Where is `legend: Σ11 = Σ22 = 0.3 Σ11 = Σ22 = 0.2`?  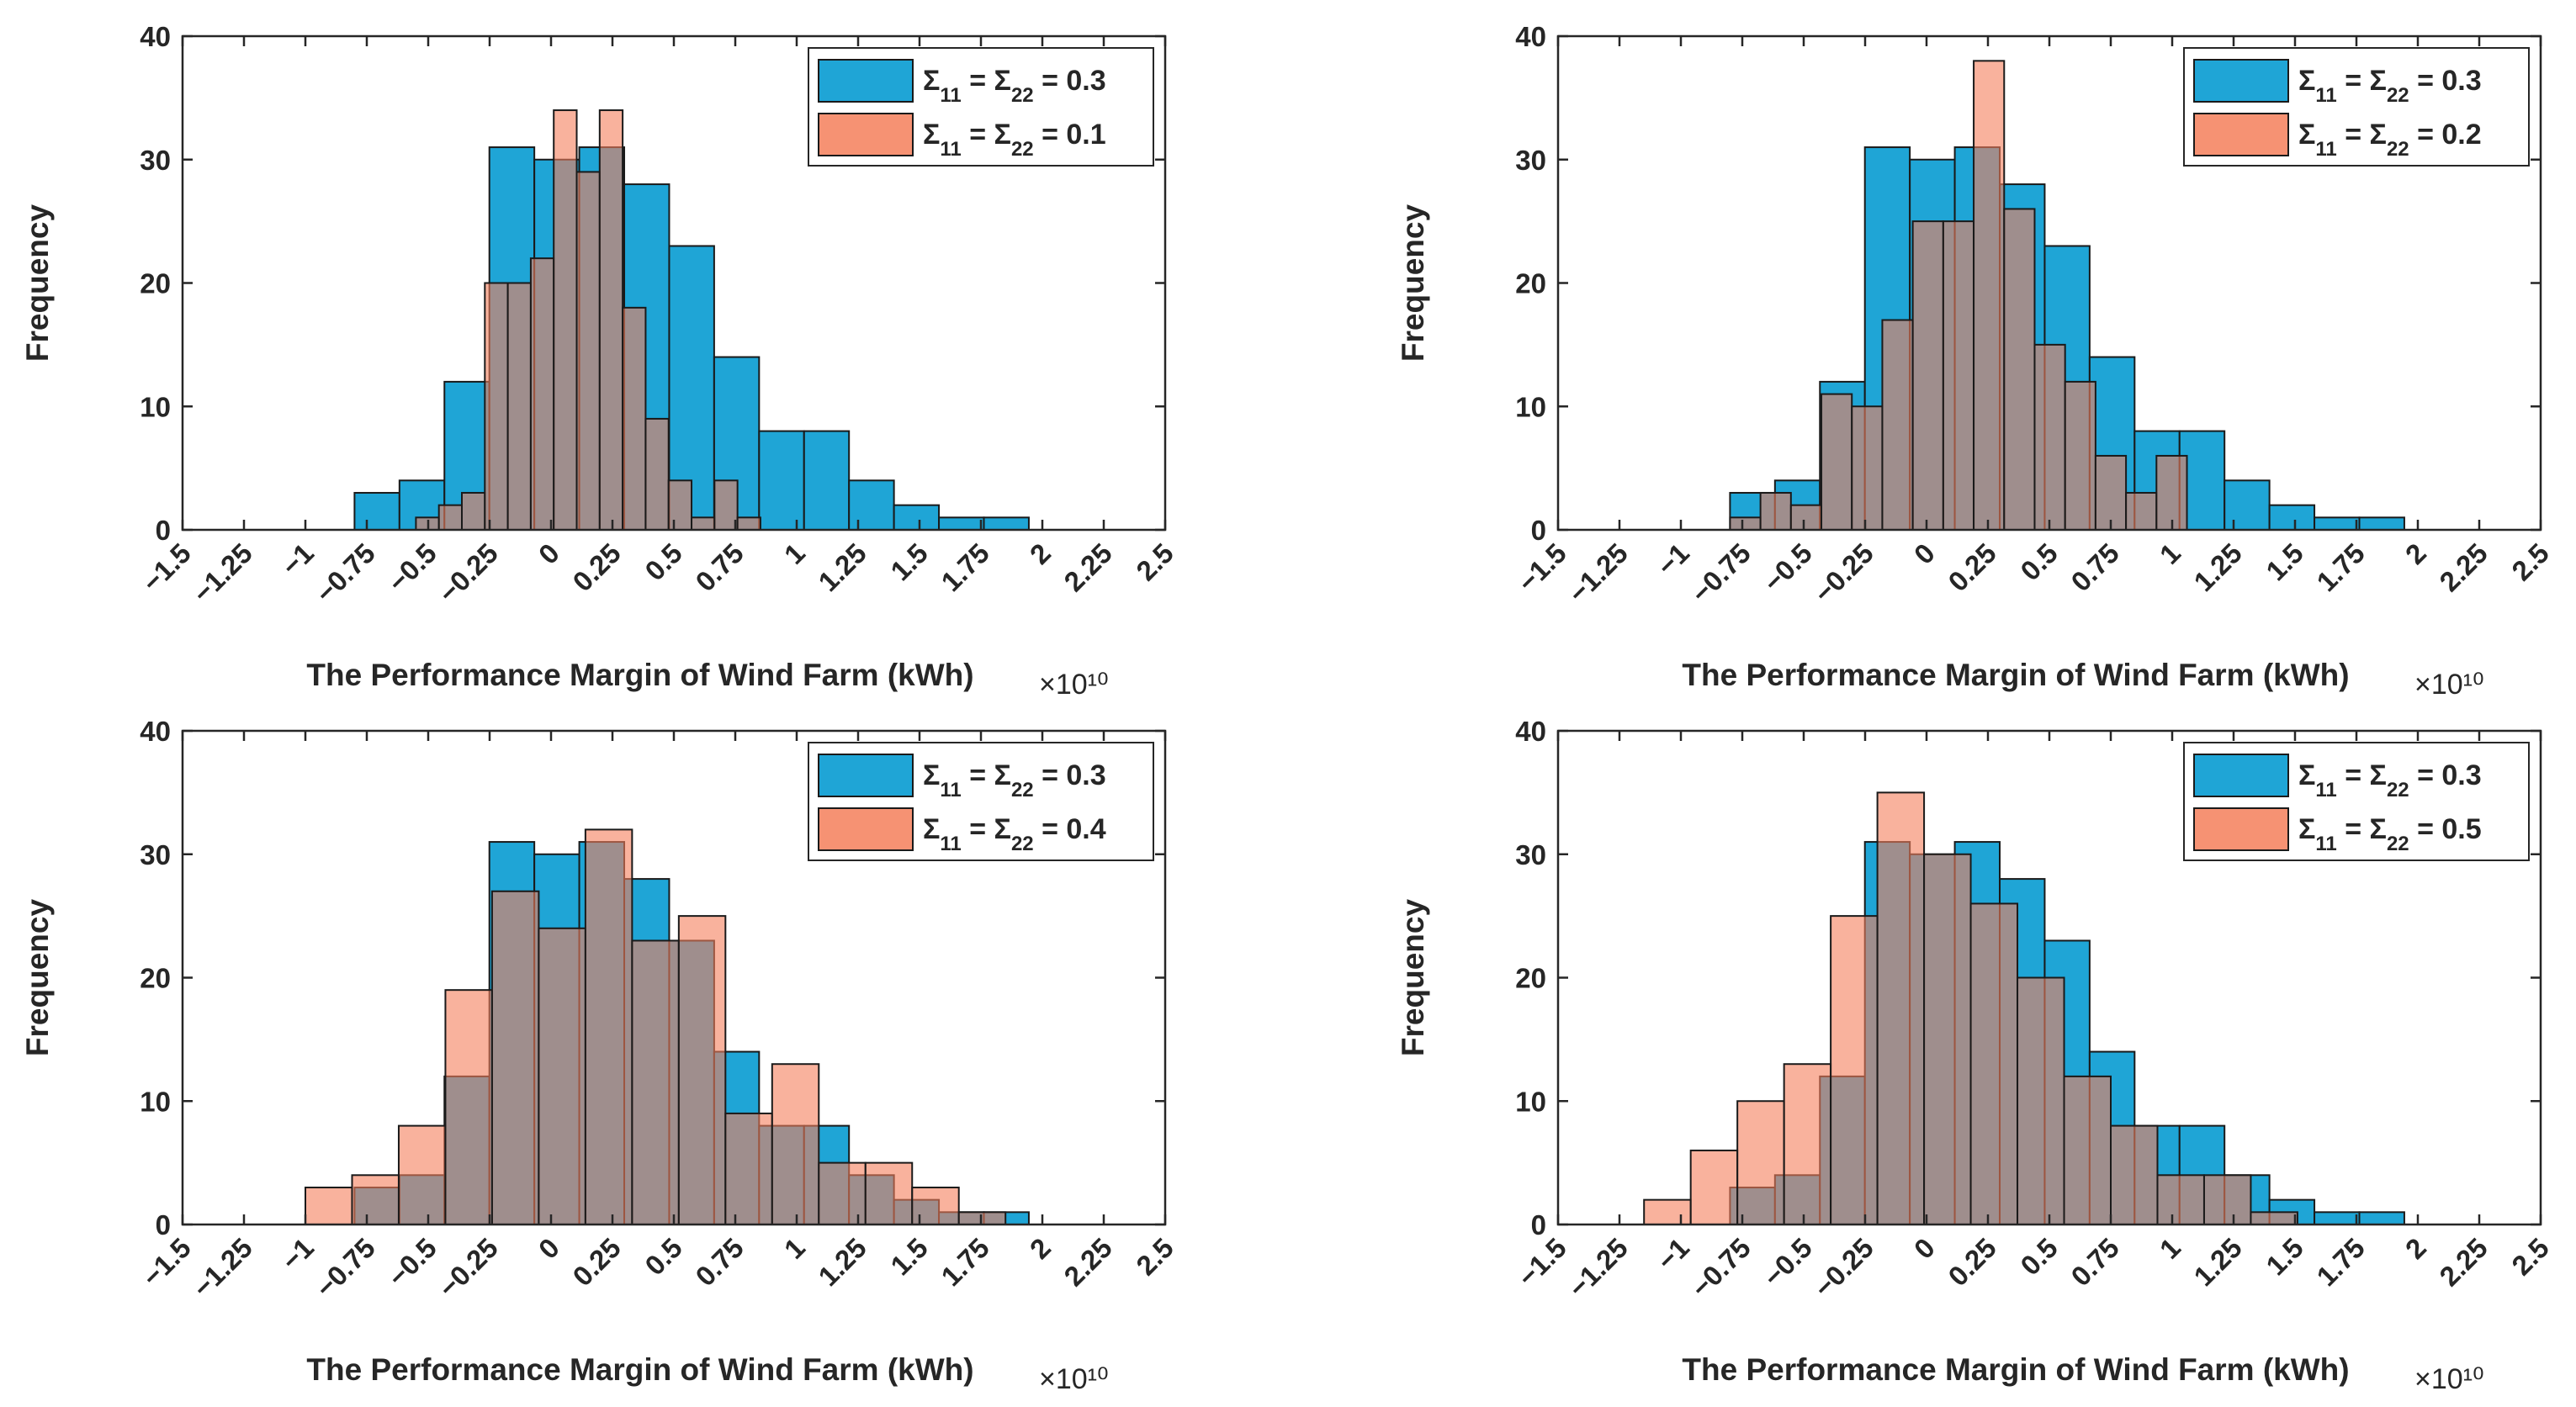 legend: Σ11 = Σ22 = 0.3 Σ11 = Σ22 = 0.2 is located at coordinates (2356, 107).